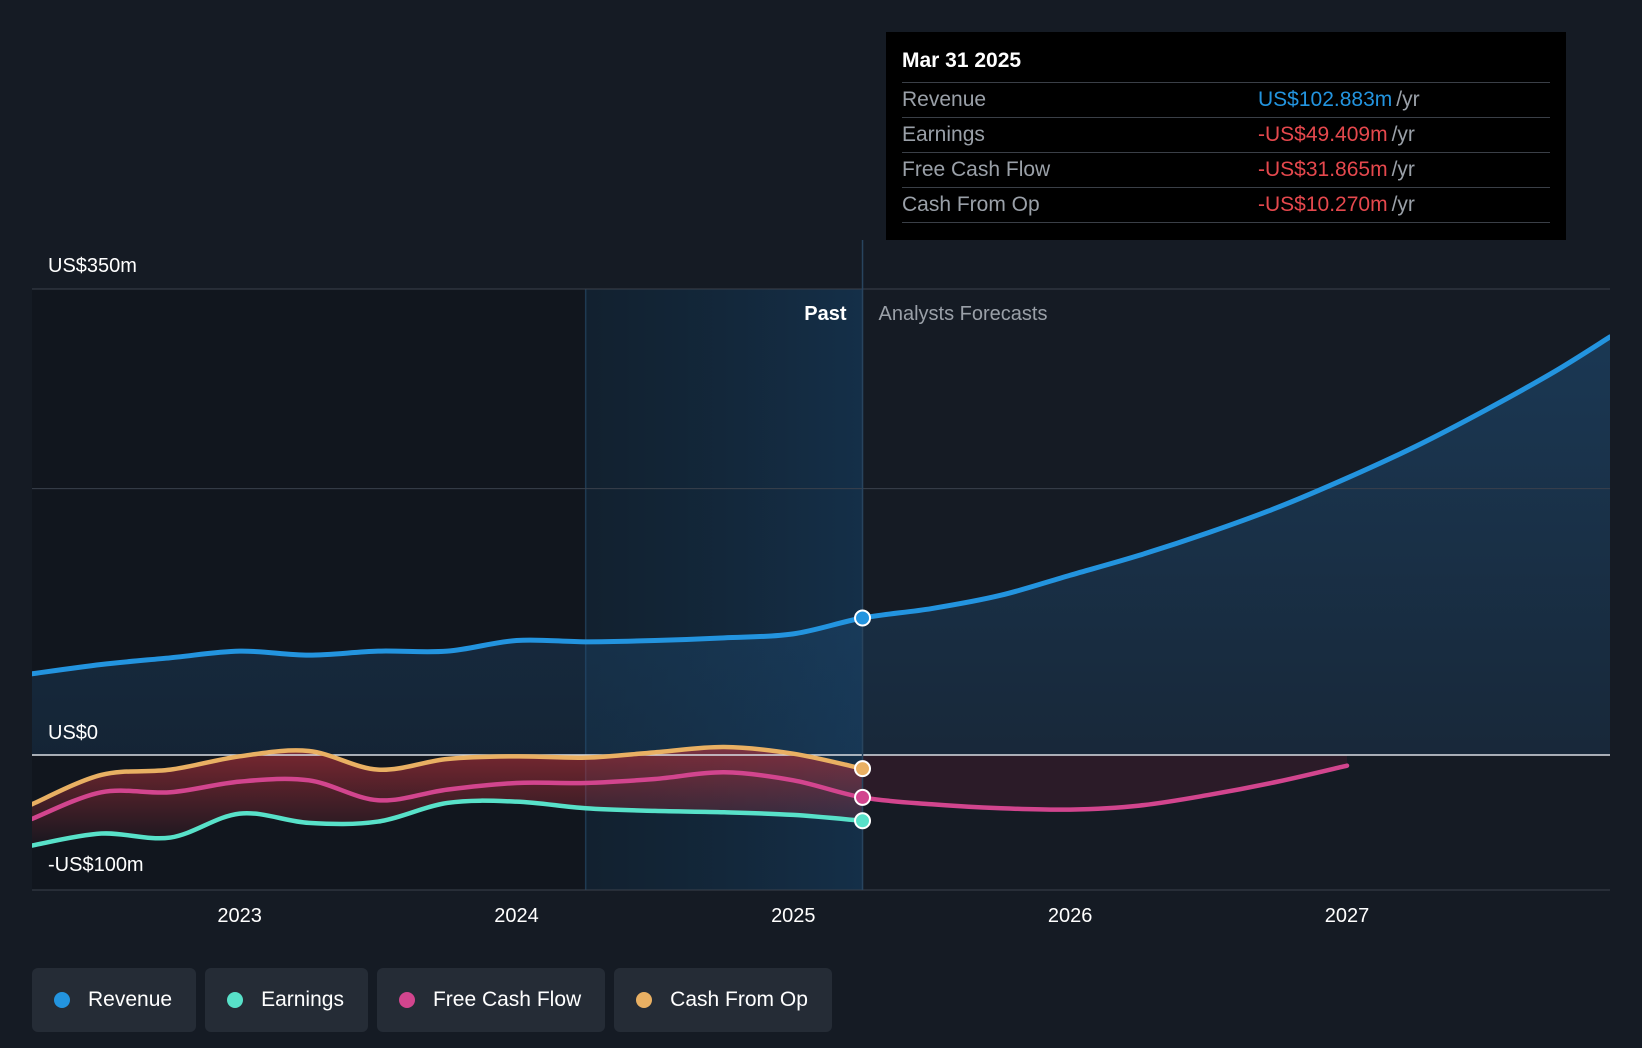 This screenshot has height=1048, width=1642. I want to click on legend-item-earnings: Earnings, so click(286, 1000).